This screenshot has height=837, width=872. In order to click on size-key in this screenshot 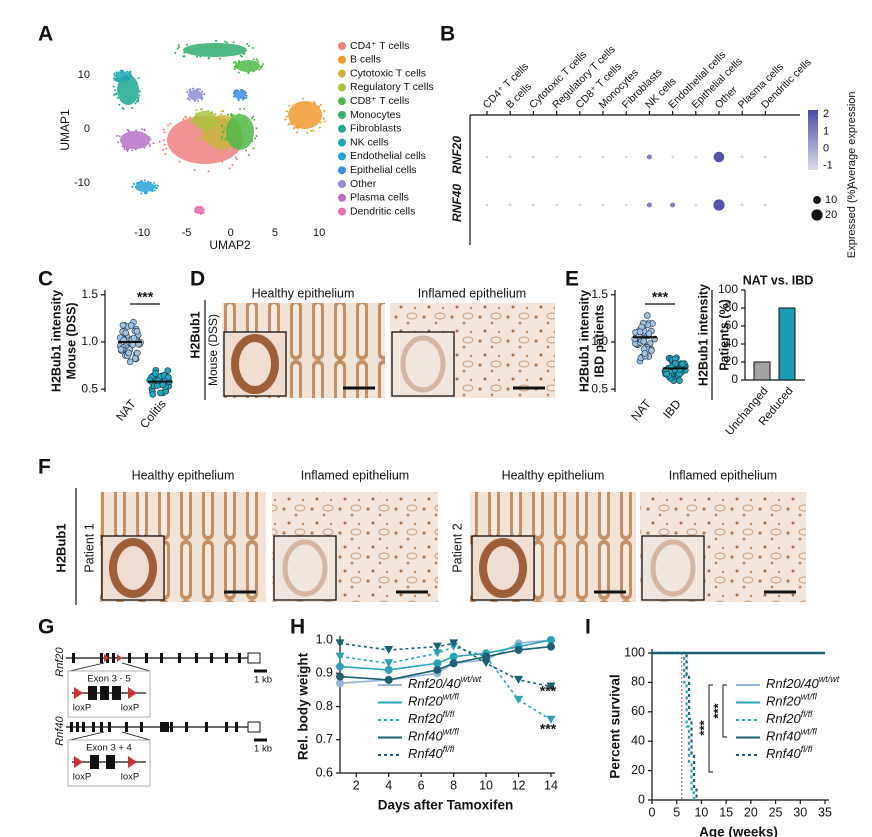, I will do `click(817, 215)`.